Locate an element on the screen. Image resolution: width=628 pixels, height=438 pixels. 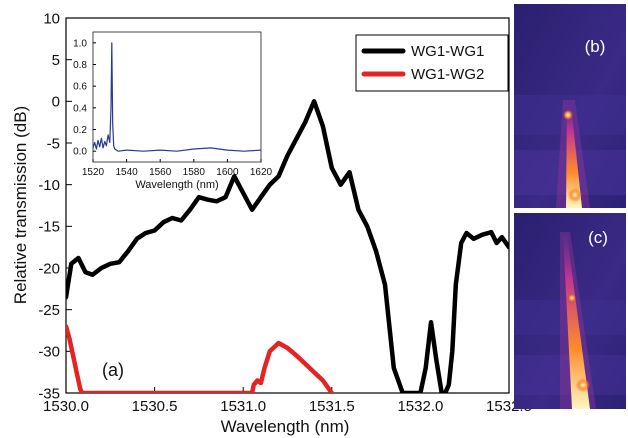
inset-y-axis: 0.0 0.2 0.4 0.6 0.8 1.0 is located at coordinates (84, 98).